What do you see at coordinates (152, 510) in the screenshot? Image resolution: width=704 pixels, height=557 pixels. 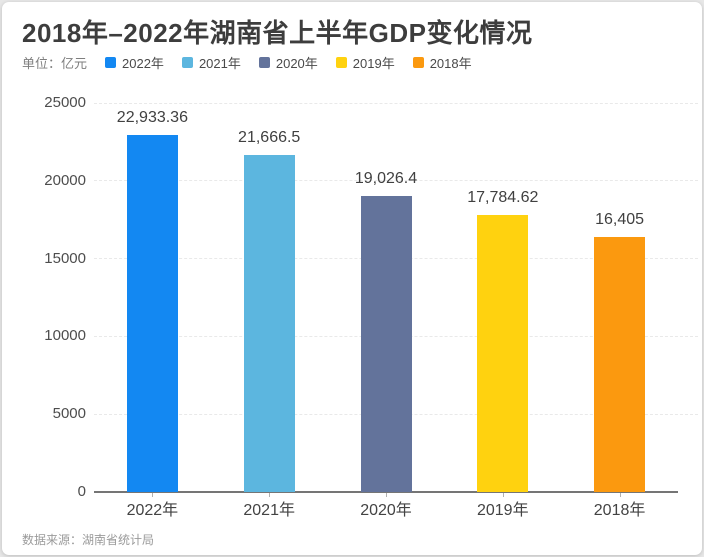 I see `x-axis-label-2022年: 2022年` at bounding box center [152, 510].